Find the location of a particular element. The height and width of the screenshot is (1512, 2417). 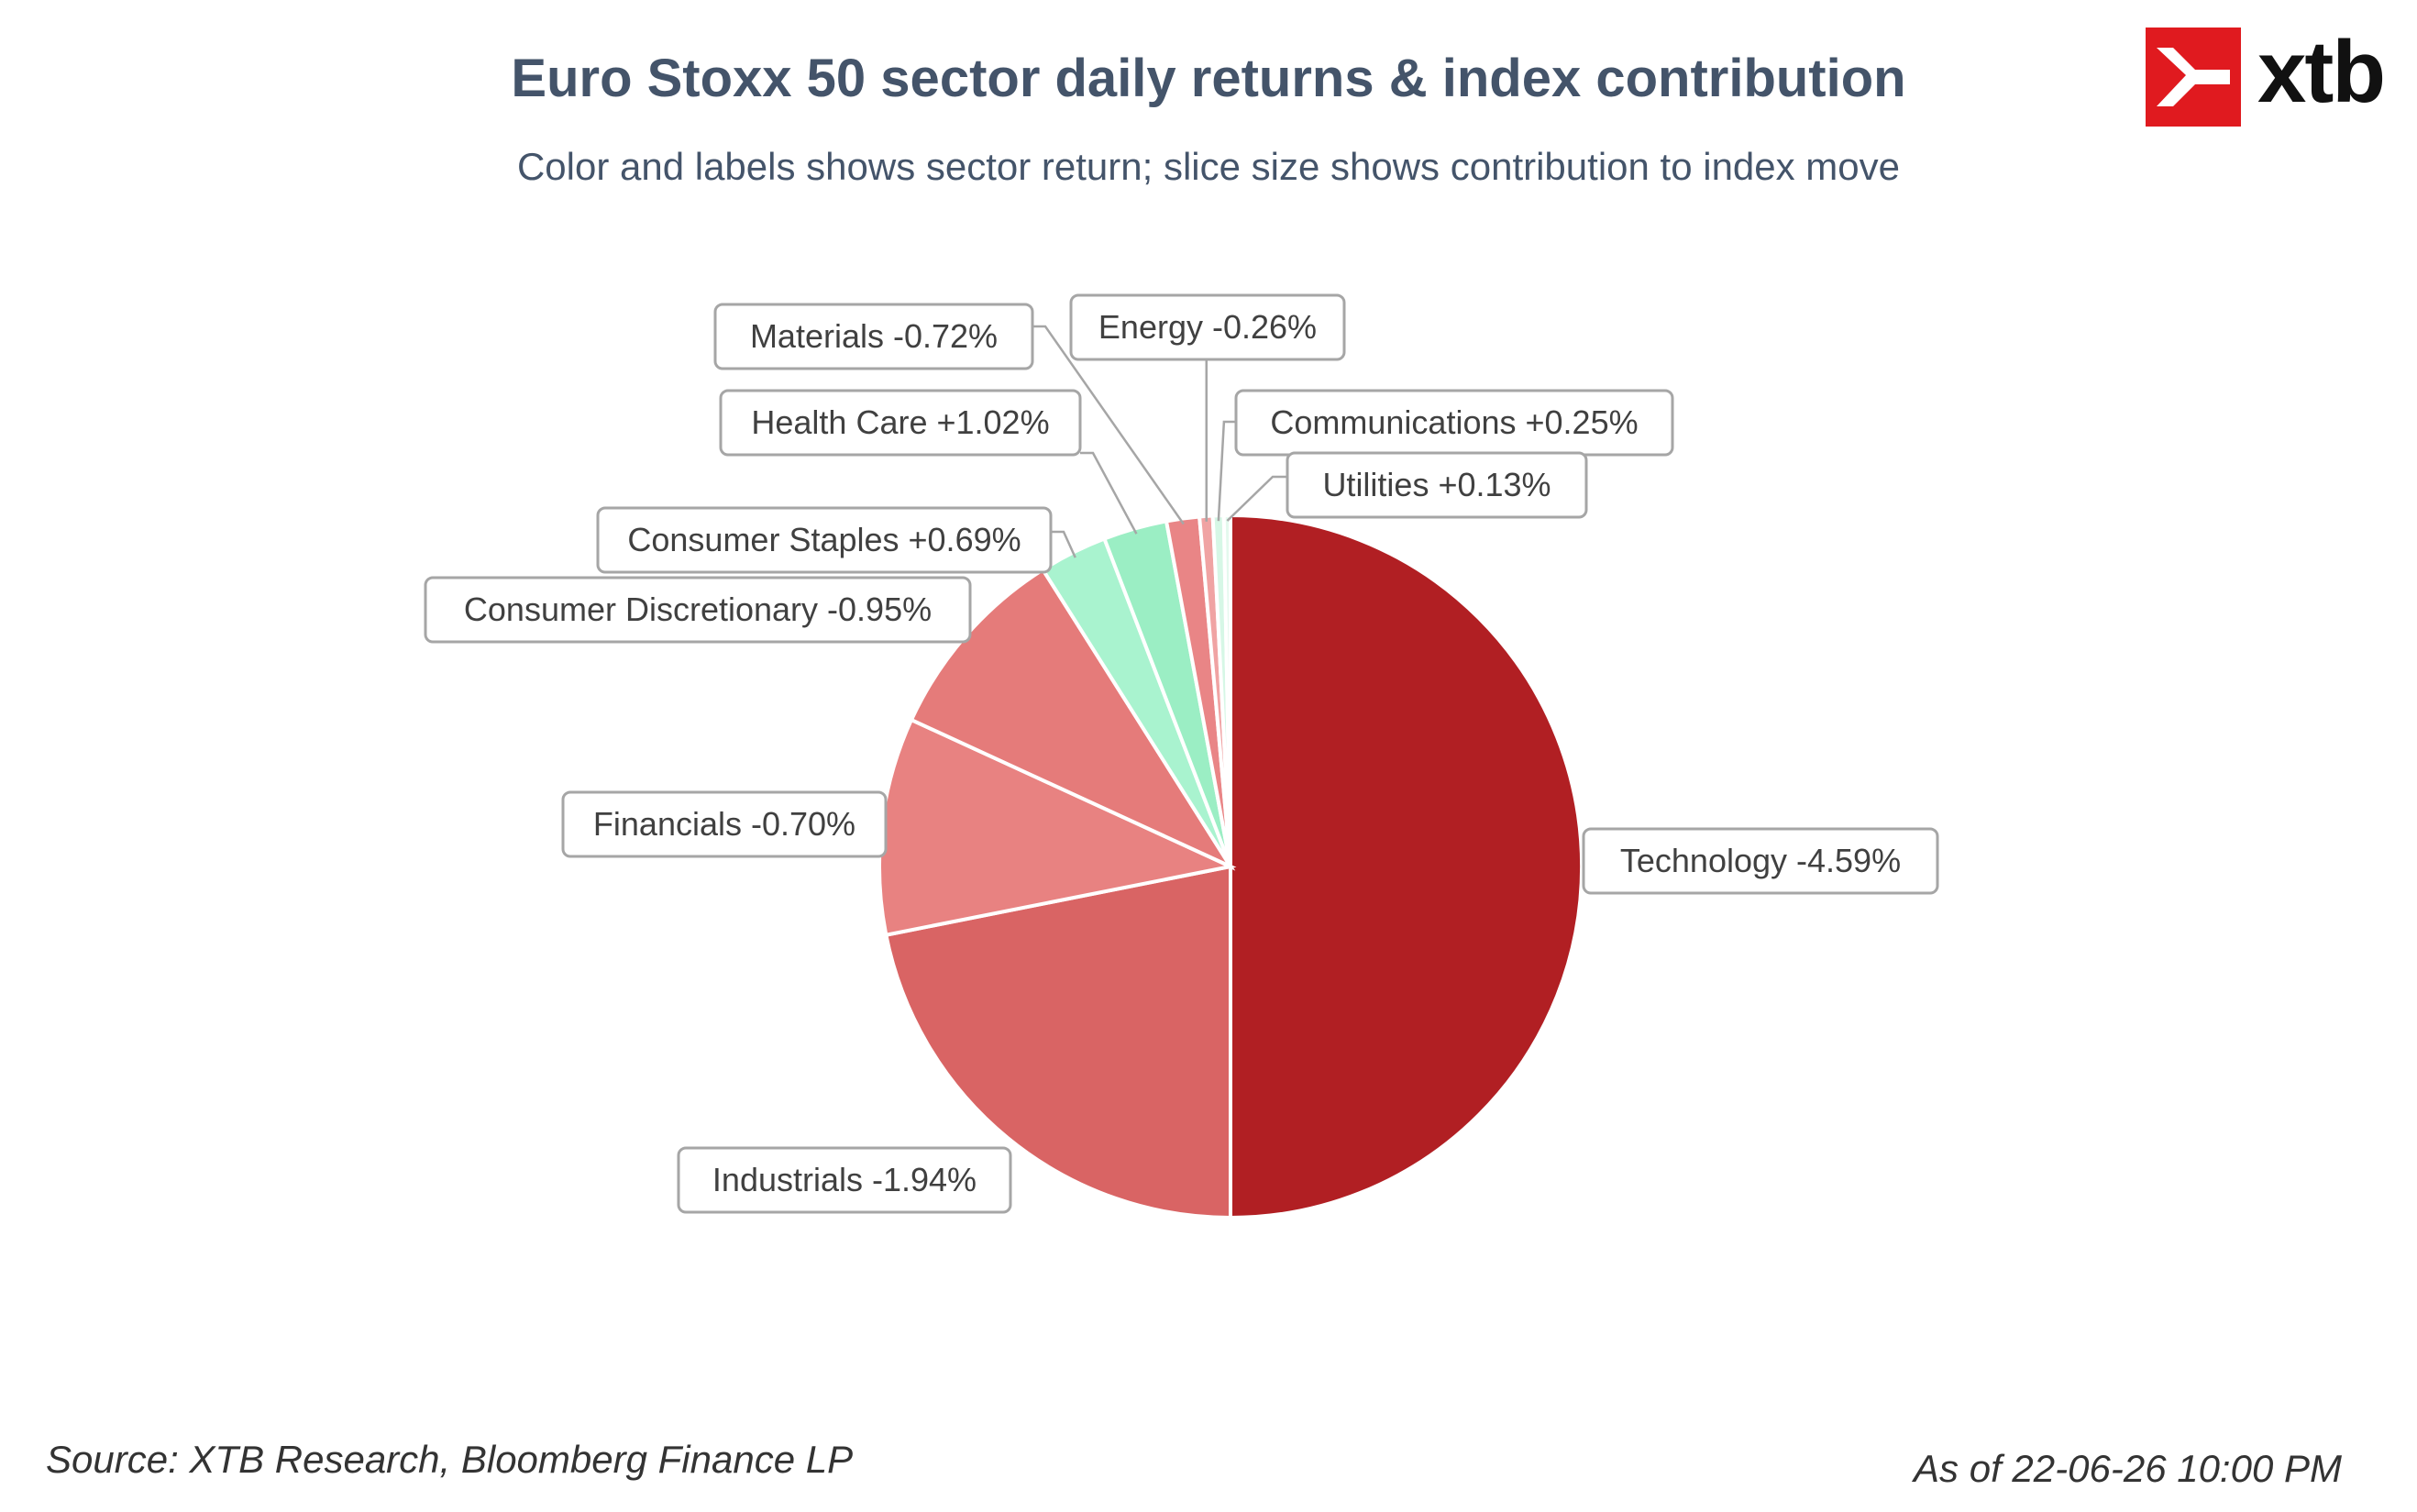

slice-label-text: Energy -0.26% is located at coordinates (1207, 327).